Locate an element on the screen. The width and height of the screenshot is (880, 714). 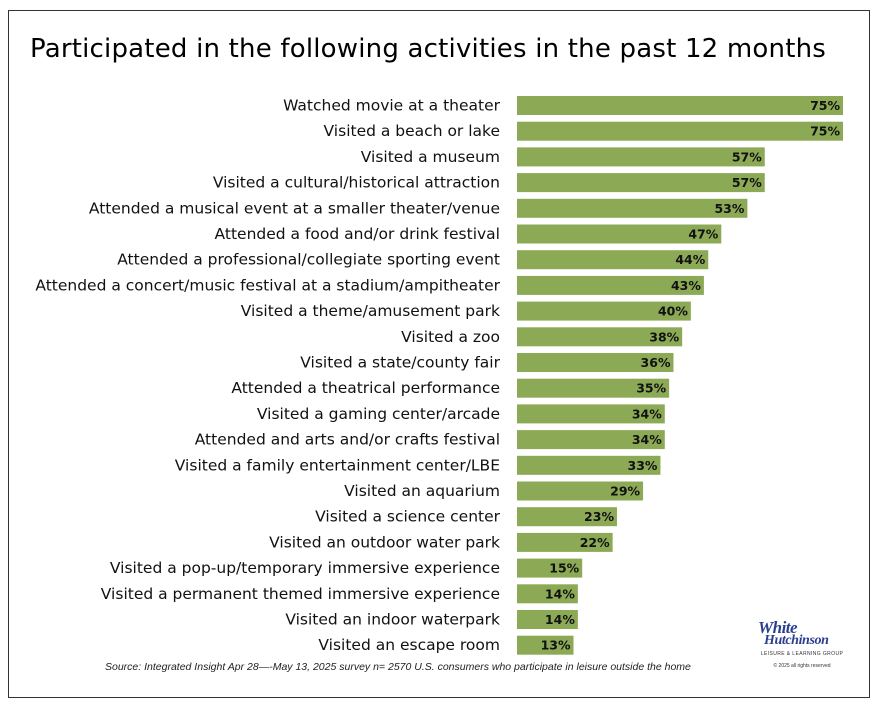
category-label-9: Visited a theme/amusement park is located at coordinates (370, 311).